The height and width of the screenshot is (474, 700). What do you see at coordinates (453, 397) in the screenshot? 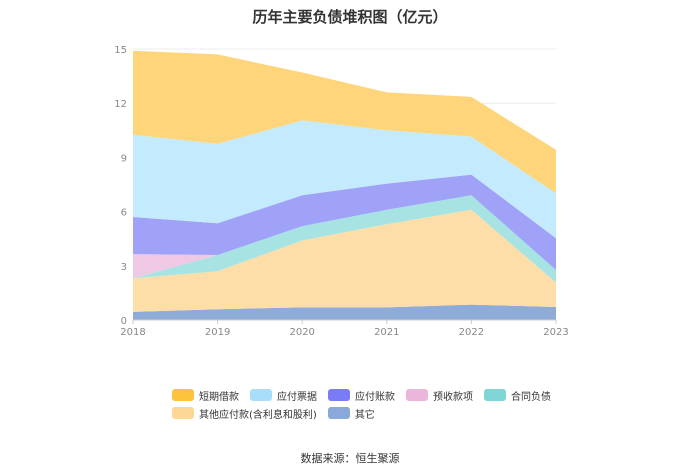
I see `legend-label: 预收款项` at bounding box center [453, 397].